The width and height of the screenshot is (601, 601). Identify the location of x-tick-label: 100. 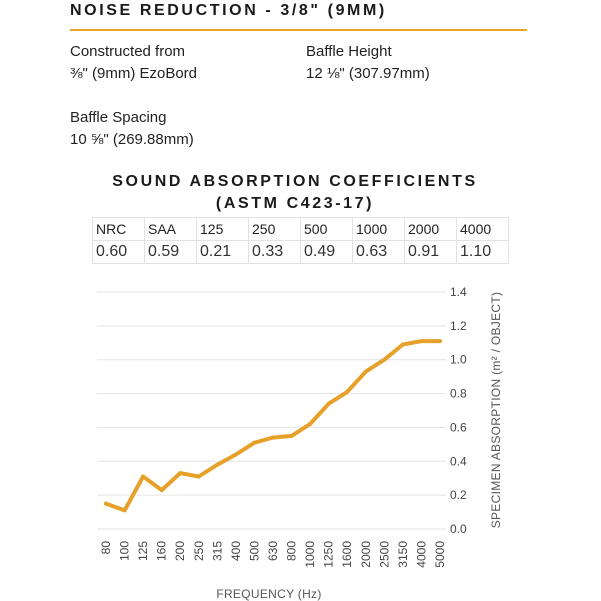
(125, 551).